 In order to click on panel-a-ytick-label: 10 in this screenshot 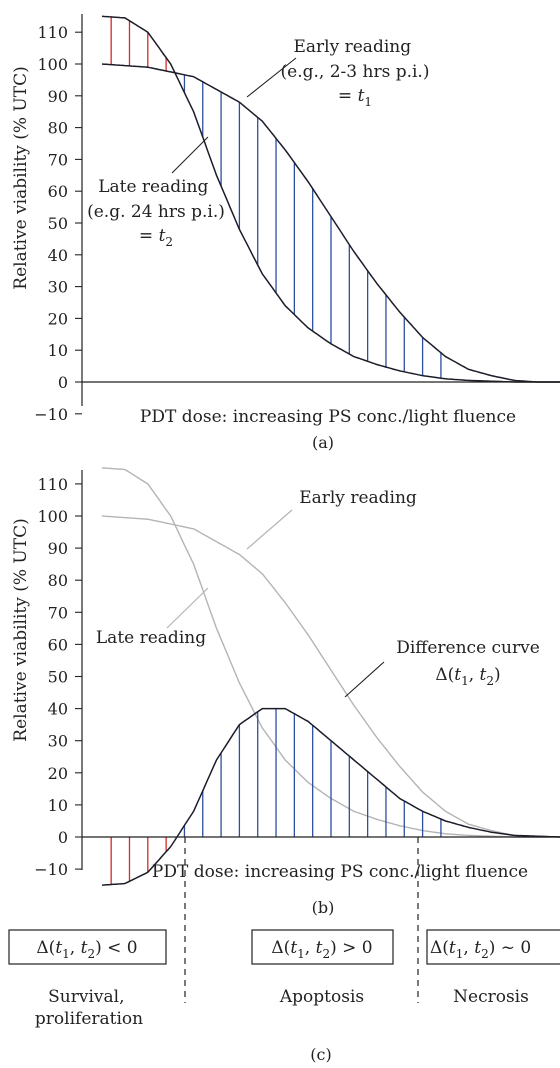, I will do `click(58, 350)`.